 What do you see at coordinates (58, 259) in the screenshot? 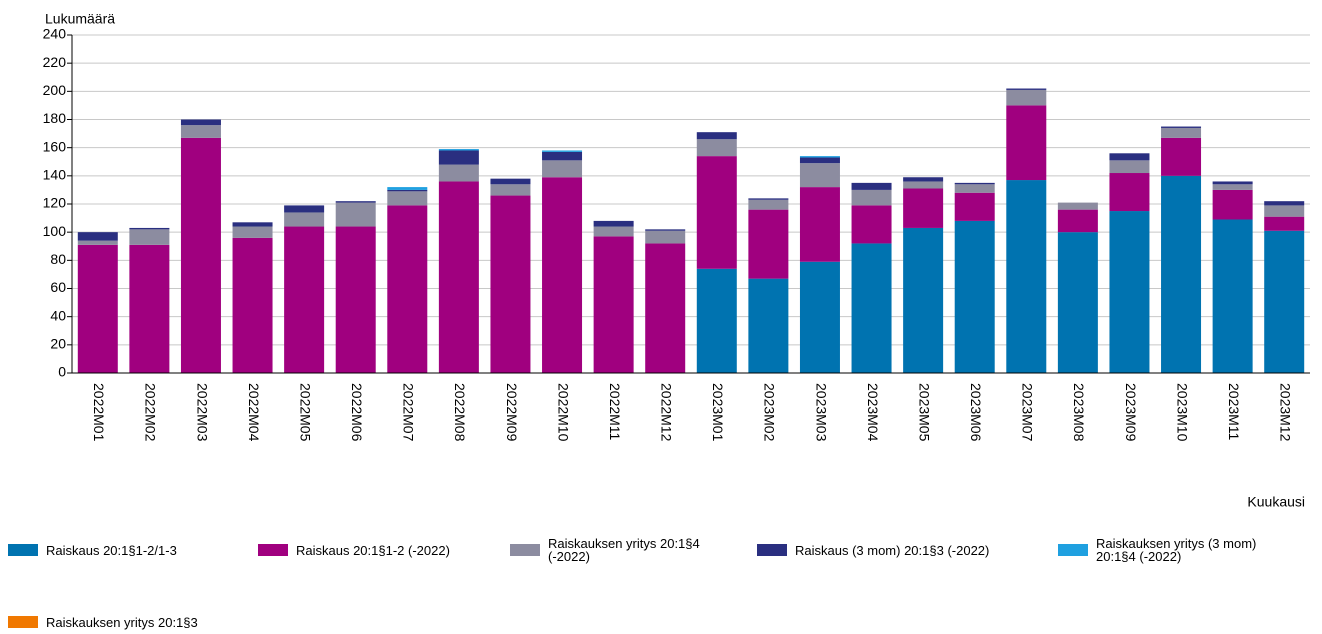
I see `y-tick-label: 80` at bounding box center [58, 259].